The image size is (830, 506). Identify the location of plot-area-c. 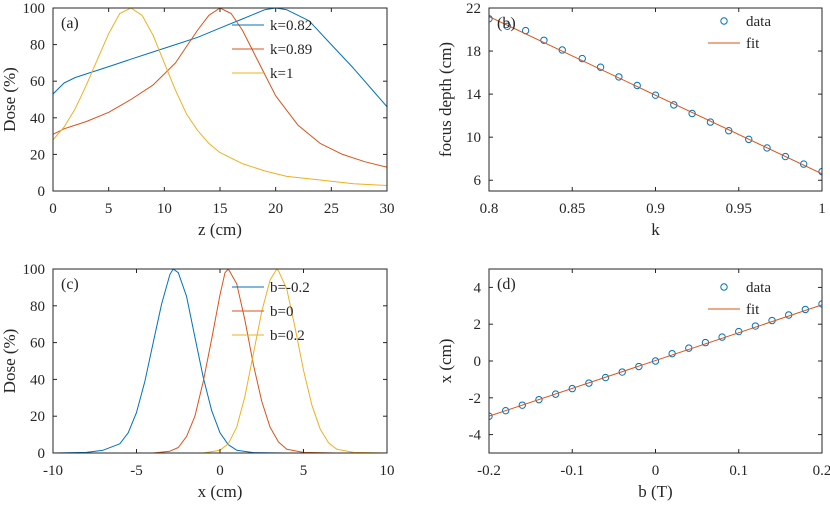
(220, 361).